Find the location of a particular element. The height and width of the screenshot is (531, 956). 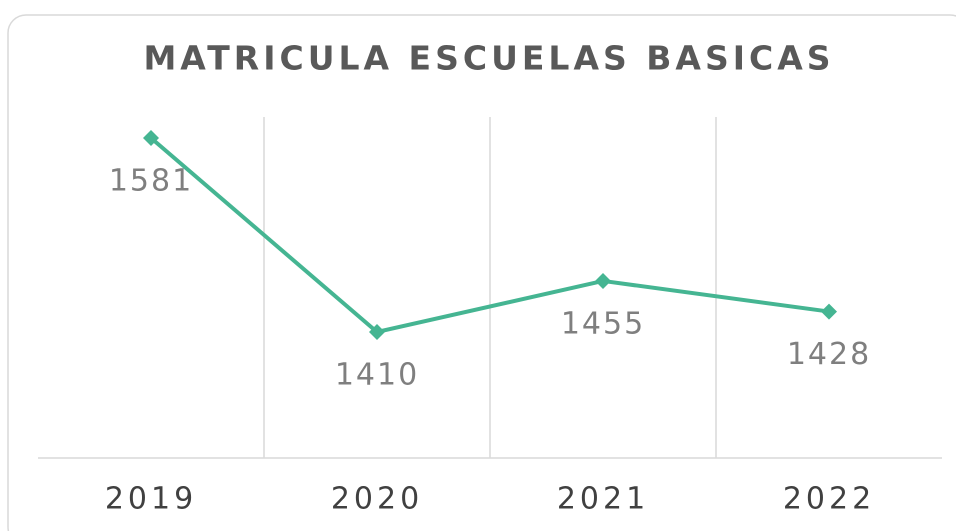

chart-title: MATRICULA ESCUELAS BASICAS is located at coordinates (488, 58).